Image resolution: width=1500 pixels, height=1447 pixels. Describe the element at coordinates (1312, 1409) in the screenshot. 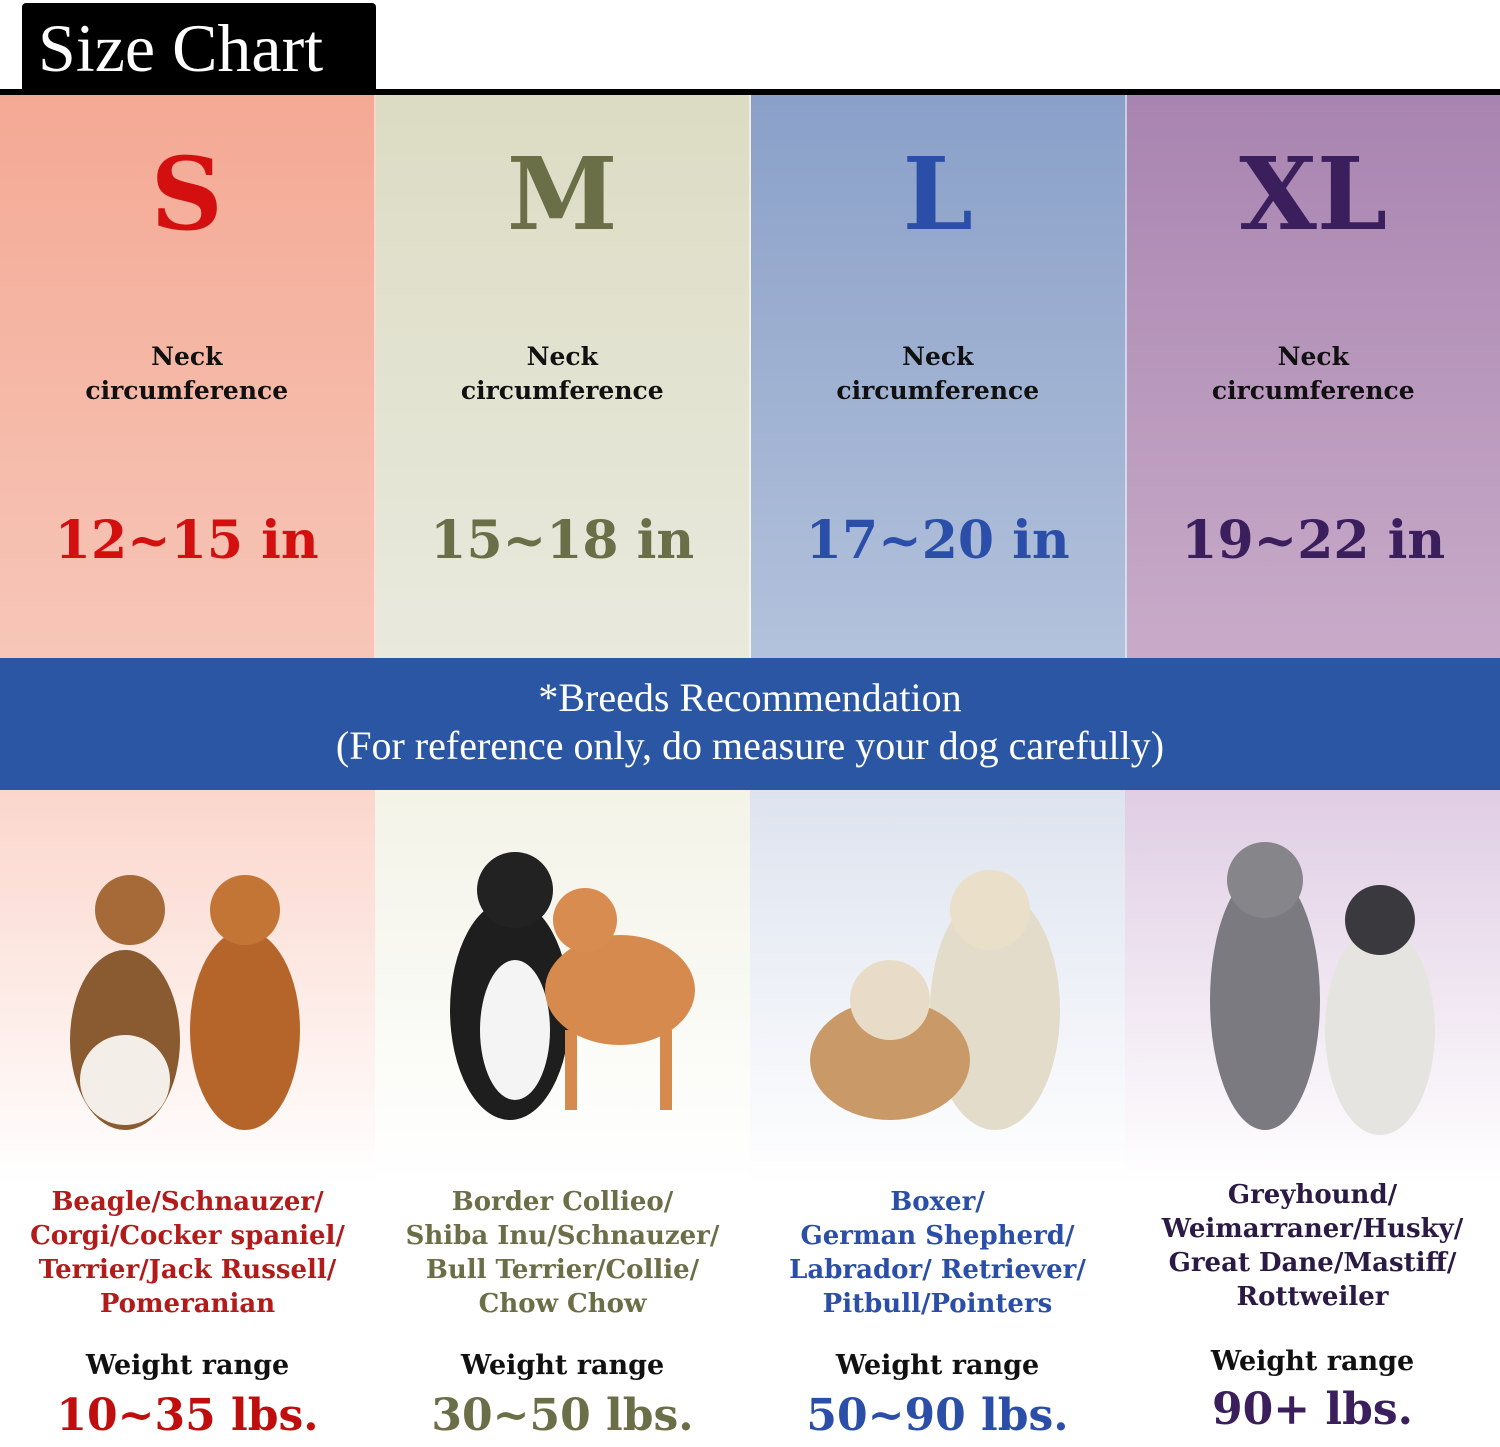

I see `weight-value: 90+ lbs.` at that location.